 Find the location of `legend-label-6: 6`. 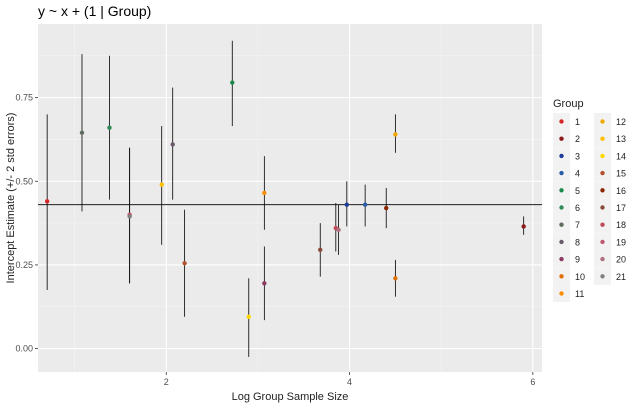

legend-label-6: 6 is located at coordinates (577, 208).